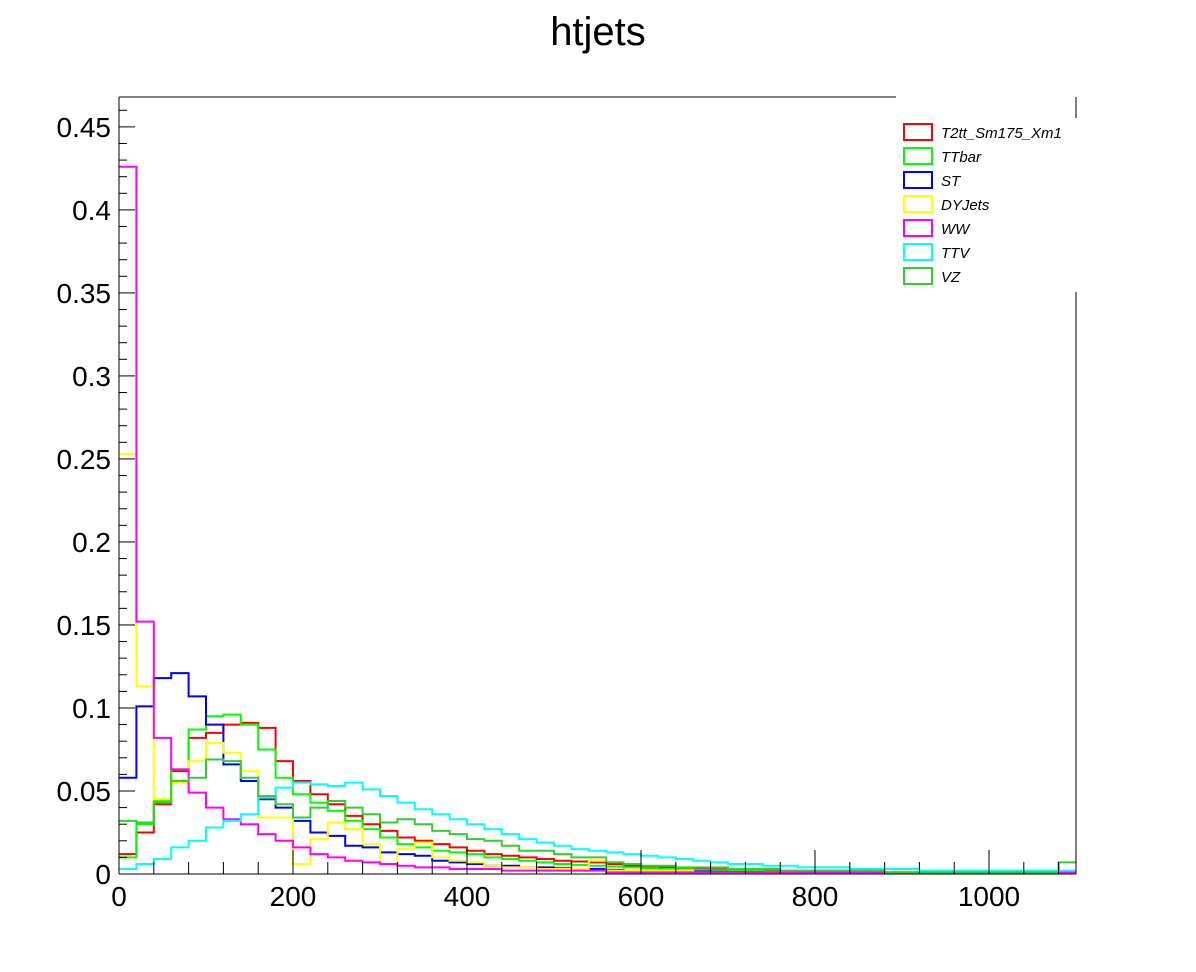 This screenshot has height=972, width=1196. Describe the element at coordinates (91, 708) in the screenshot. I see `y-tick-label: 0.1` at that location.